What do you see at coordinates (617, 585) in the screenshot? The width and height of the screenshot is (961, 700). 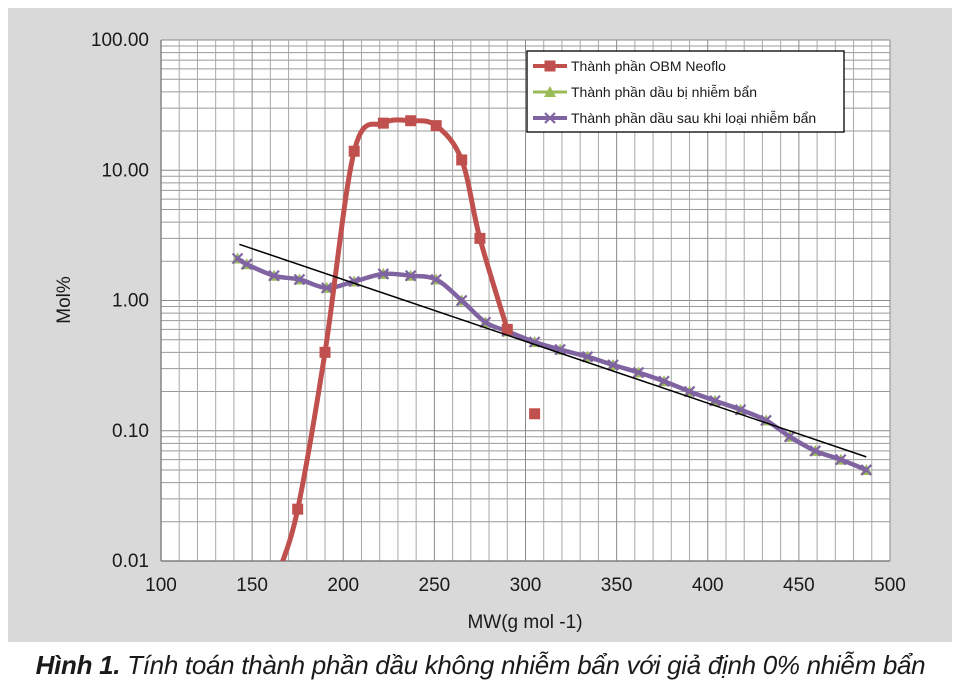 I see `x-tick-label: 350` at bounding box center [617, 585].